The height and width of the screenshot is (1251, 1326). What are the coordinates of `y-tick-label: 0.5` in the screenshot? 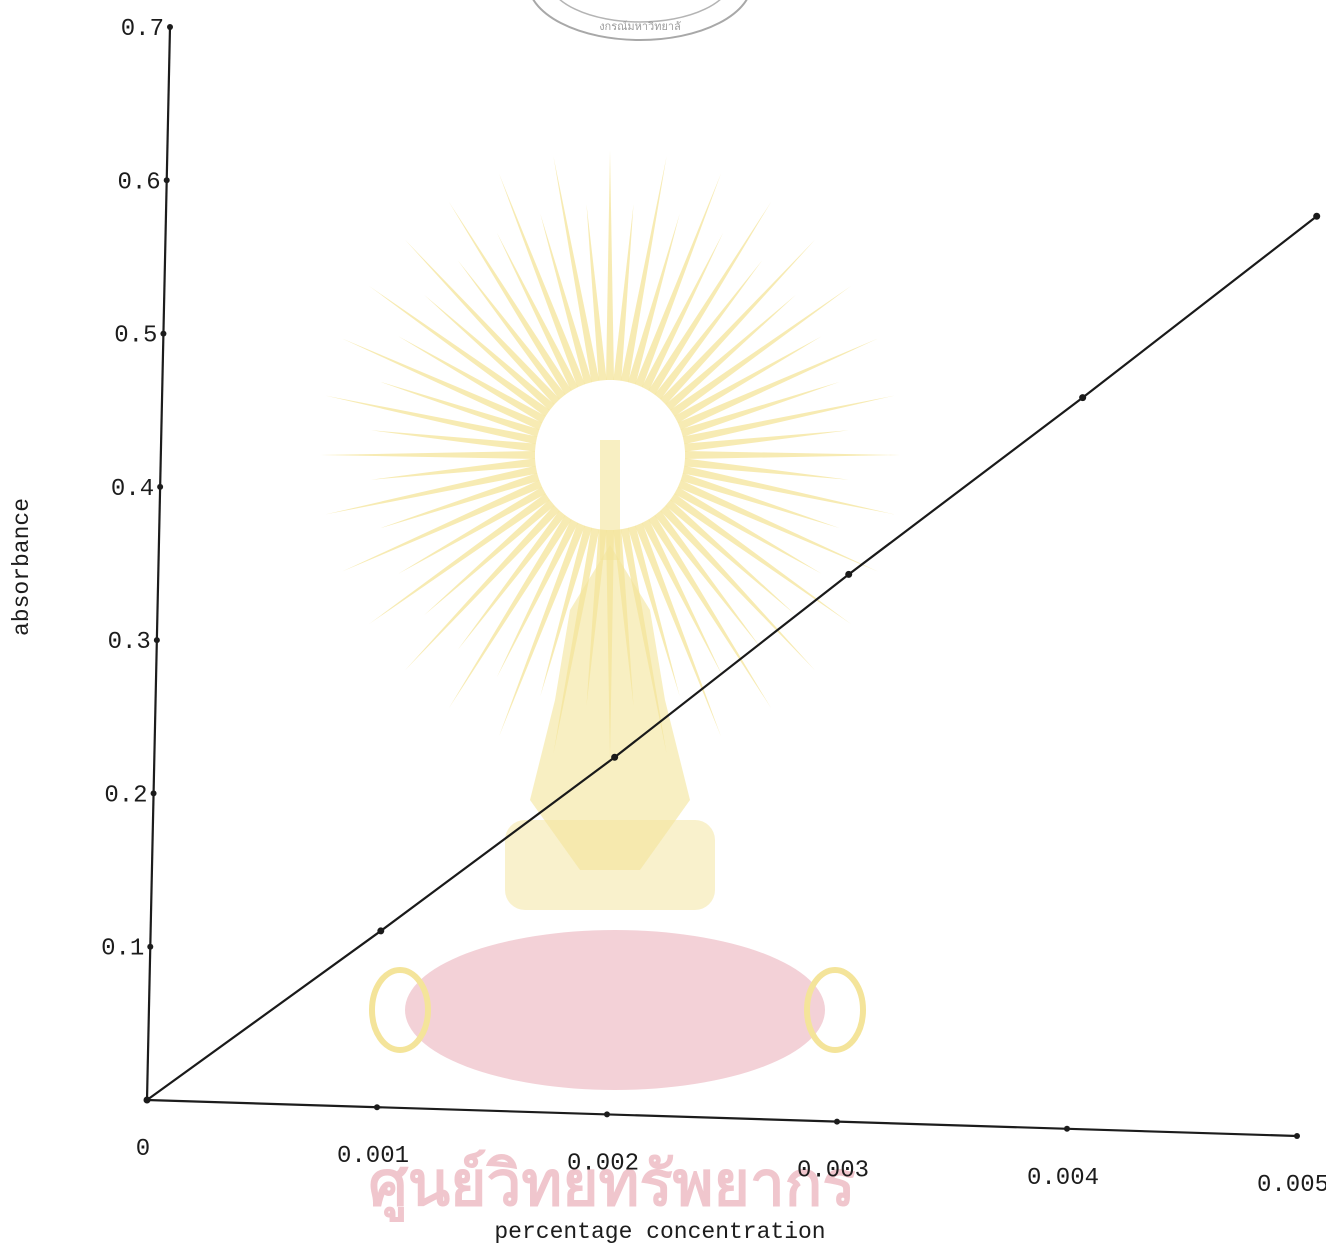 It's located at (135, 336).